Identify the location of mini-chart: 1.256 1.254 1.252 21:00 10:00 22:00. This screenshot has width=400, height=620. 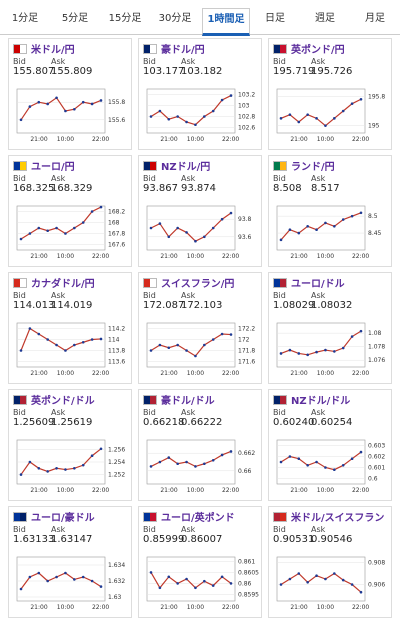
(70, 466).